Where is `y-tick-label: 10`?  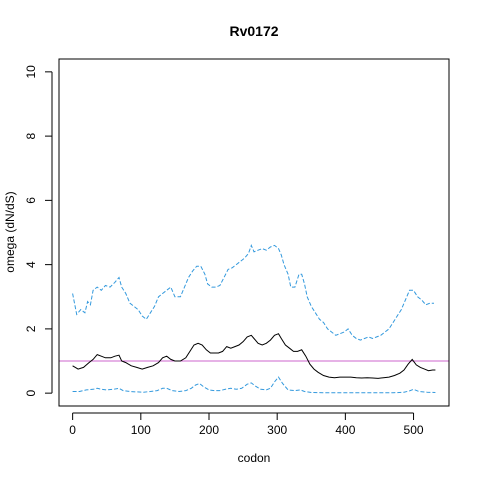 y-tick-label: 10 is located at coordinates (31, 72).